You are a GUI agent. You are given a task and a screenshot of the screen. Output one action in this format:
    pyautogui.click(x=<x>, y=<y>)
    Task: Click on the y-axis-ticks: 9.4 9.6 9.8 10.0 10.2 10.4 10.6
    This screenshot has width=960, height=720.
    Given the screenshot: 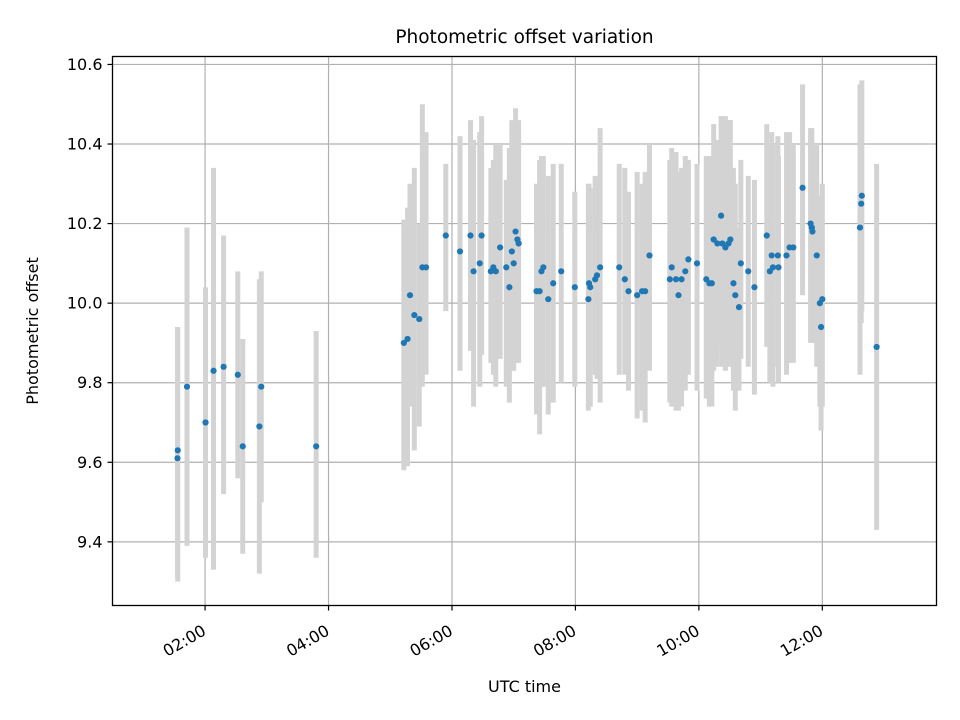 What is the action you would take?
    pyautogui.click(x=90, y=303)
    